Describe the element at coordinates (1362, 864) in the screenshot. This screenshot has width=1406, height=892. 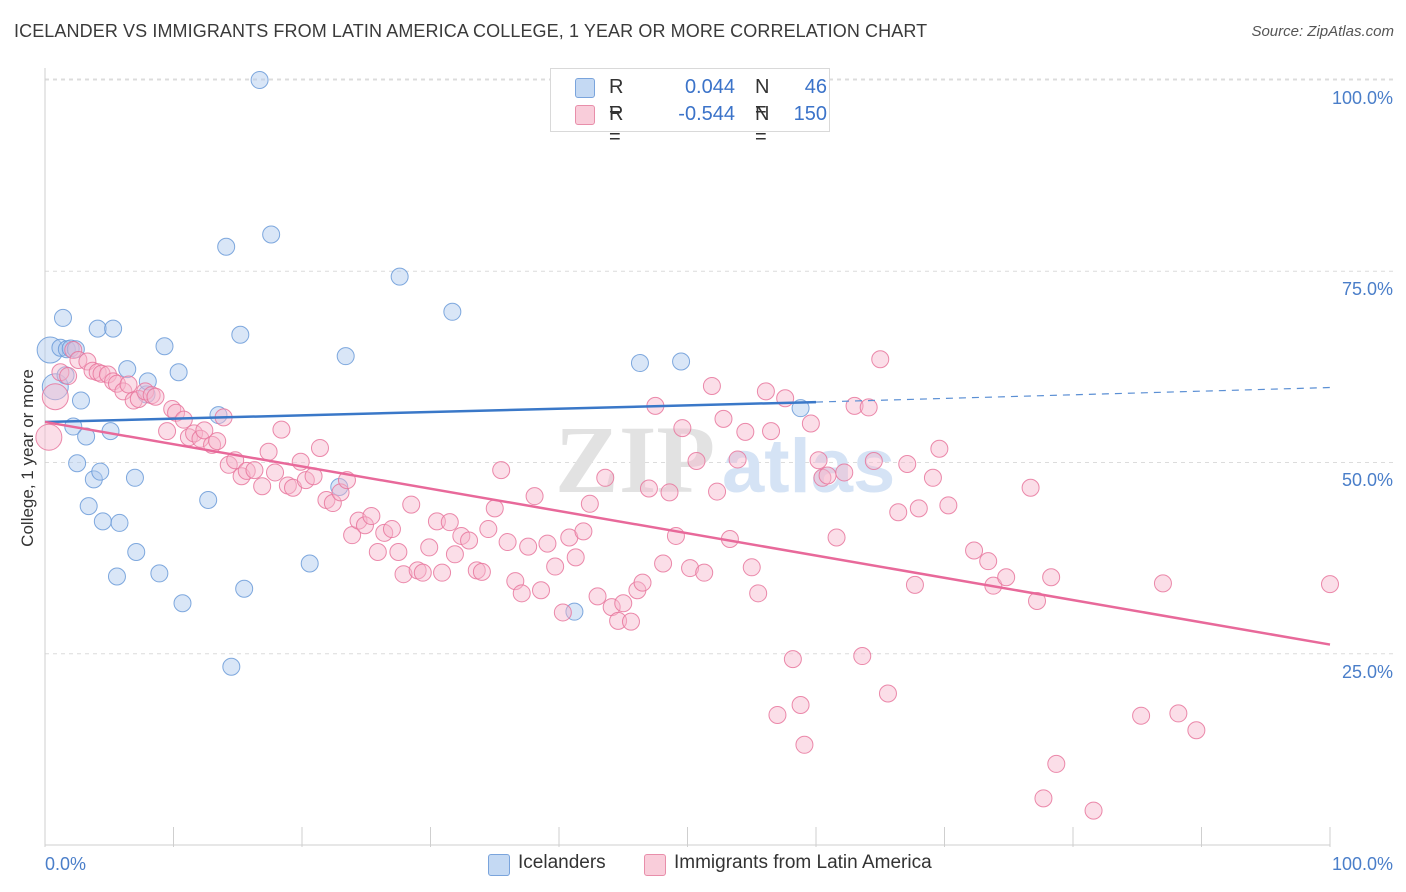
I see `x-tick-label-max: 100.0%` at that location.